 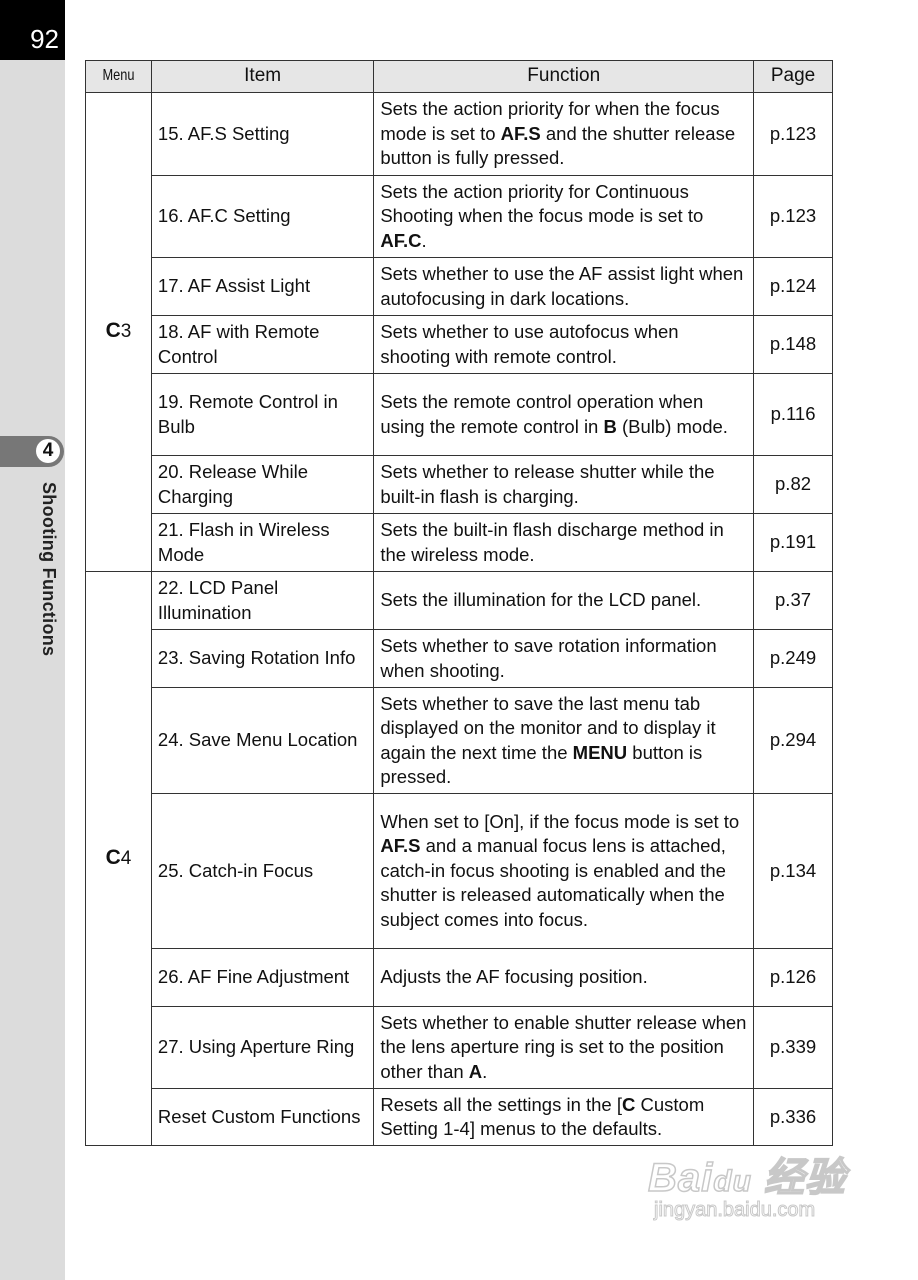 I want to click on function-text: Resets all the settings in the [, so click(x=501, y=1104).